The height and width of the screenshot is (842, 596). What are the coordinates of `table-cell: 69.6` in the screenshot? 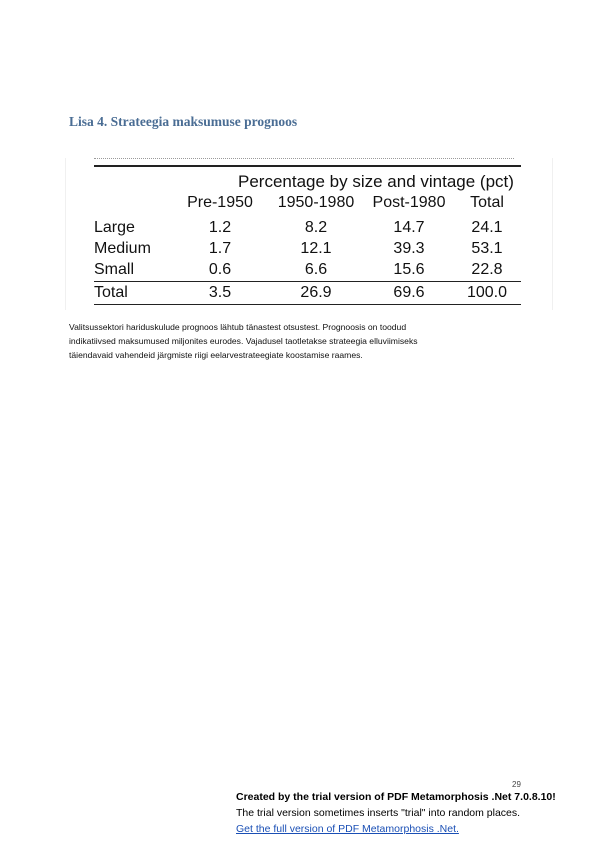 It's located at (409, 292).